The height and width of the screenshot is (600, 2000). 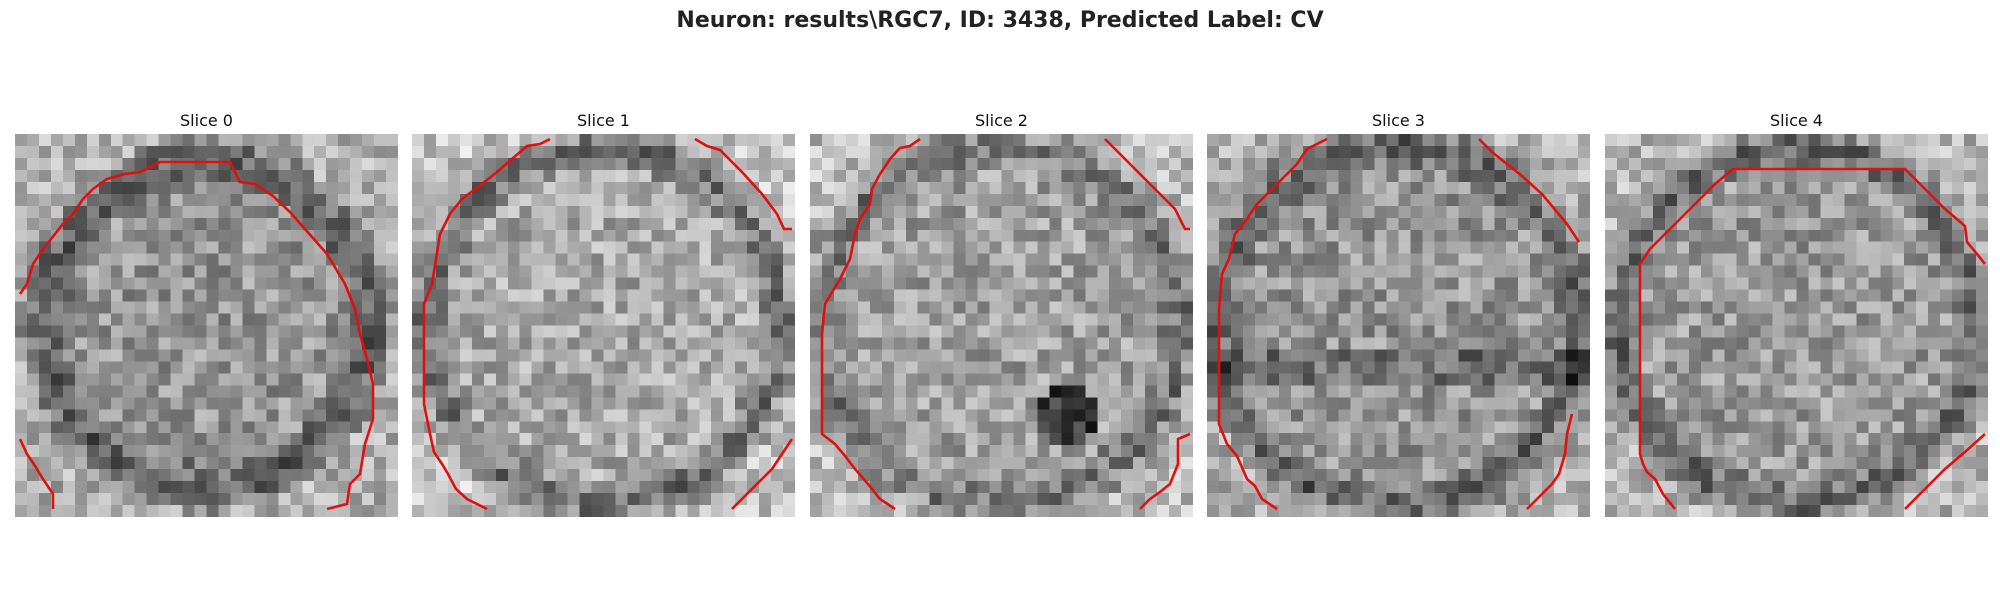 I want to click on slice-panel-3: Slice 3, so click(x=1398, y=312).